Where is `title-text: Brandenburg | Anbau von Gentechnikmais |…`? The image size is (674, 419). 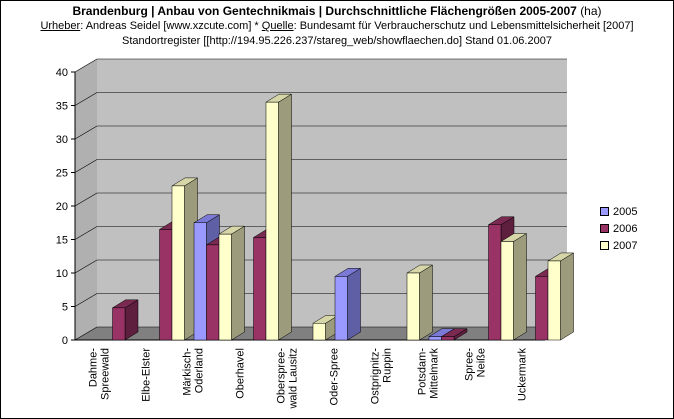
title-text: Brandenburg | Anbau von Gentechnikmais |… is located at coordinates (324, 11).